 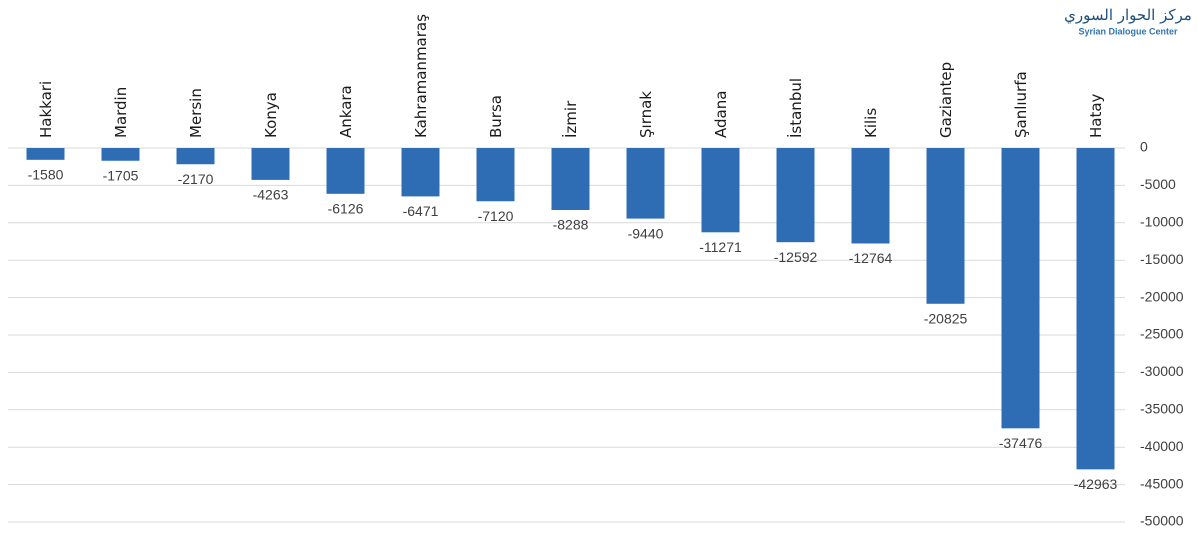 What do you see at coordinates (1021, 104) in the screenshot?
I see `x-tick-label: Şanlıurfa` at bounding box center [1021, 104].